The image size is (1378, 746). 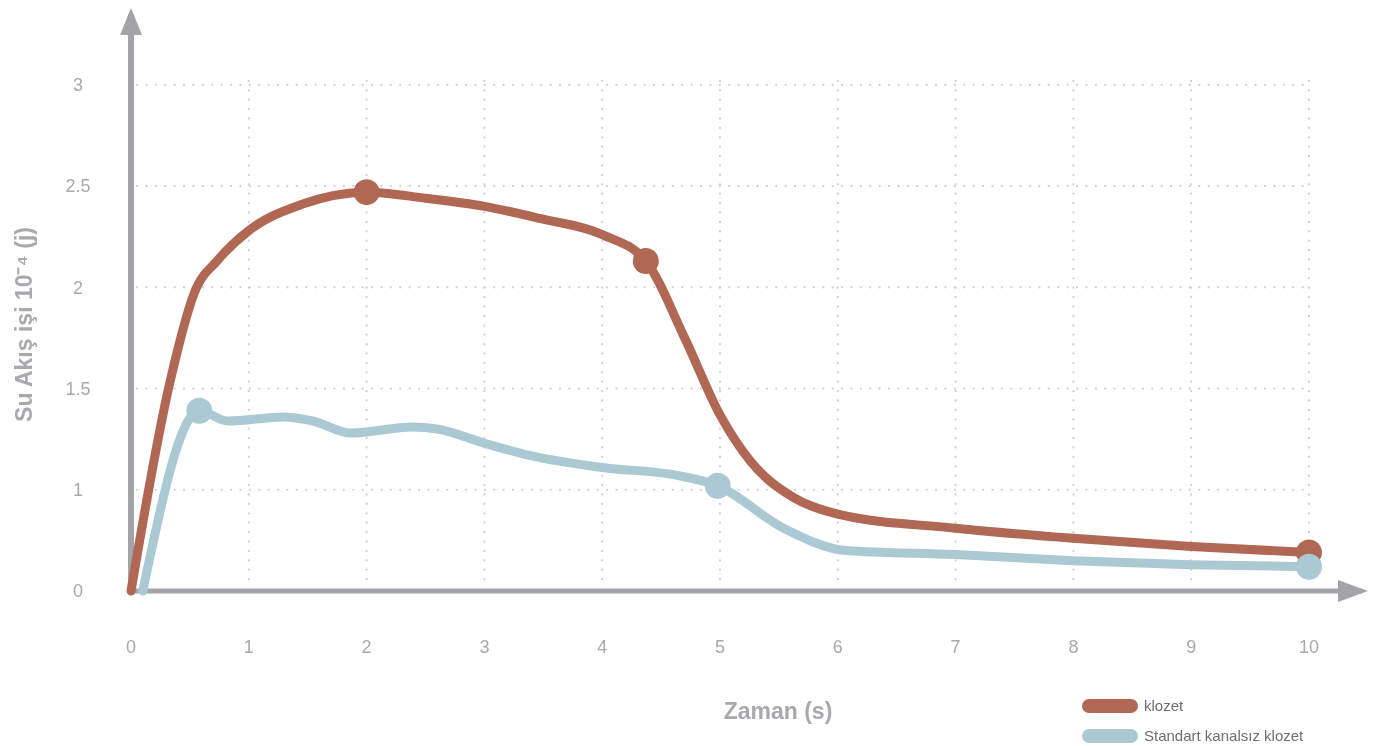 What do you see at coordinates (1191, 647) in the screenshot?
I see `x-tick-label: 9` at bounding box center [1191, 647].